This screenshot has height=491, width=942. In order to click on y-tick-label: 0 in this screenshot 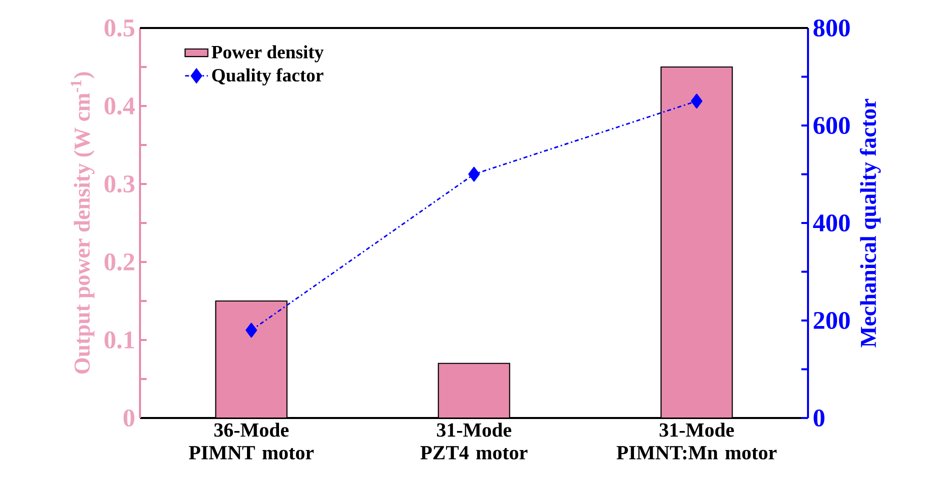, I will do `click(129, 418)`.